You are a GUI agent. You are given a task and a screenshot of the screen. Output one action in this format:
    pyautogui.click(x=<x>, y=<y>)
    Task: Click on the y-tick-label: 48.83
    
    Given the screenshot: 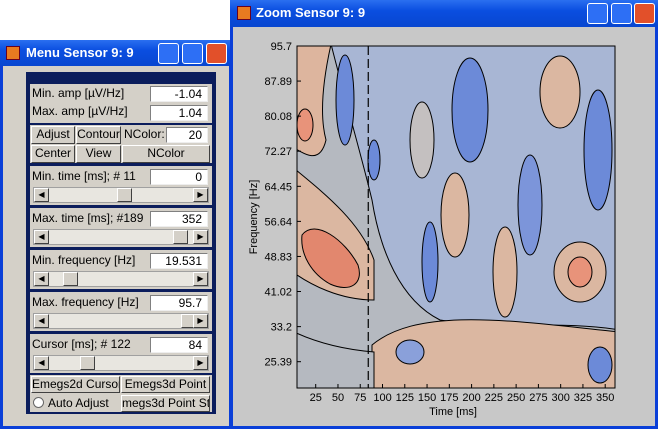 What is the action you would take?
    pyautogui.click(x=278, y=257)
    